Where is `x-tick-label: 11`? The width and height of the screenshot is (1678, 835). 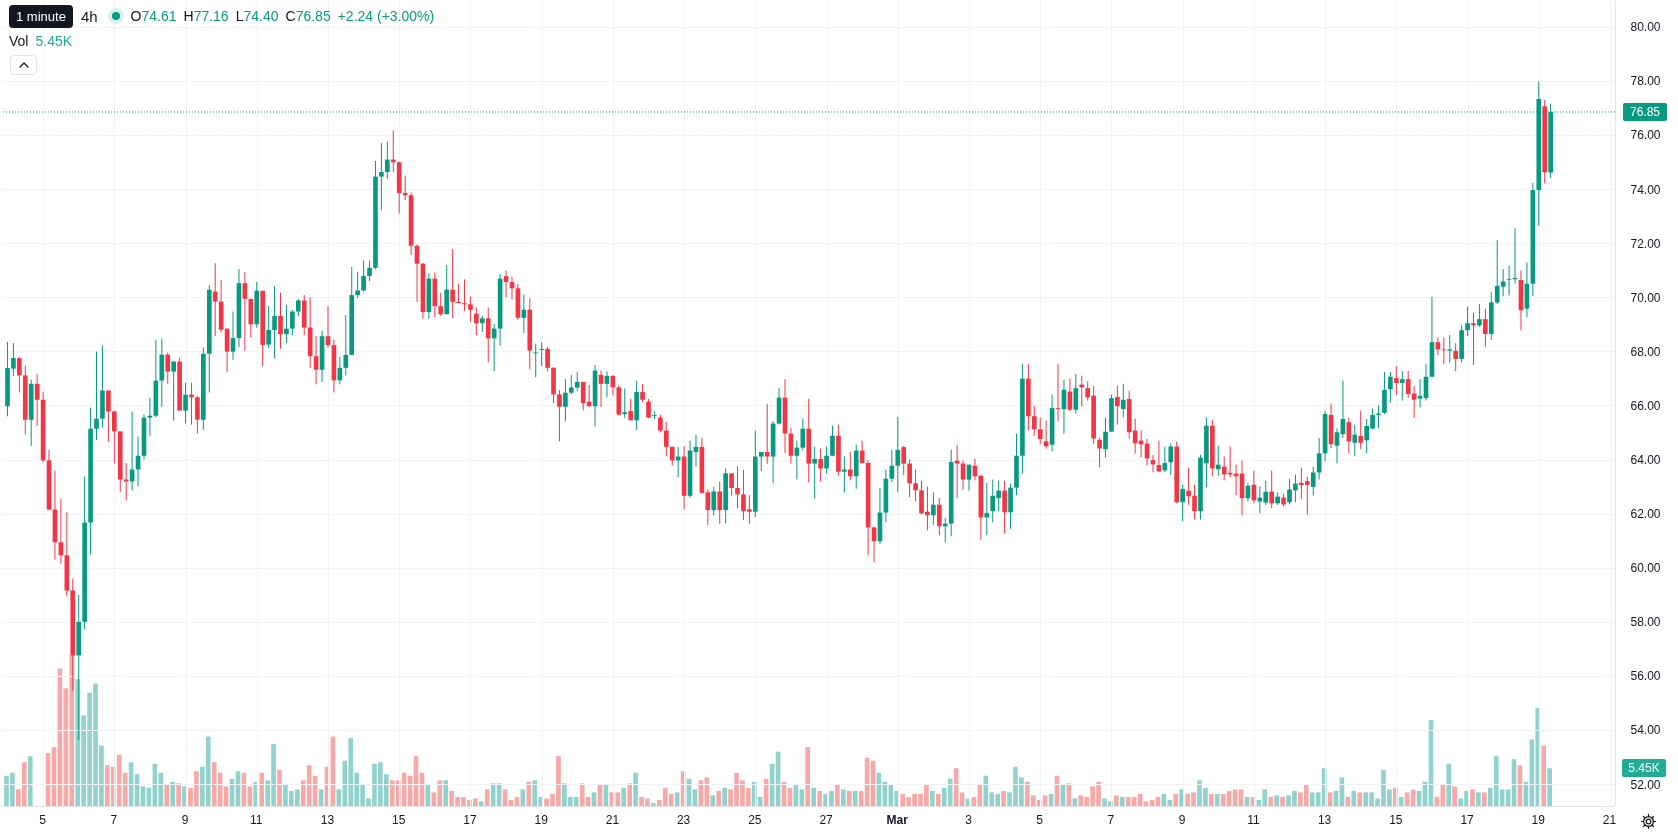 x-tick-label: 11 is located at coordinates (256, 819).